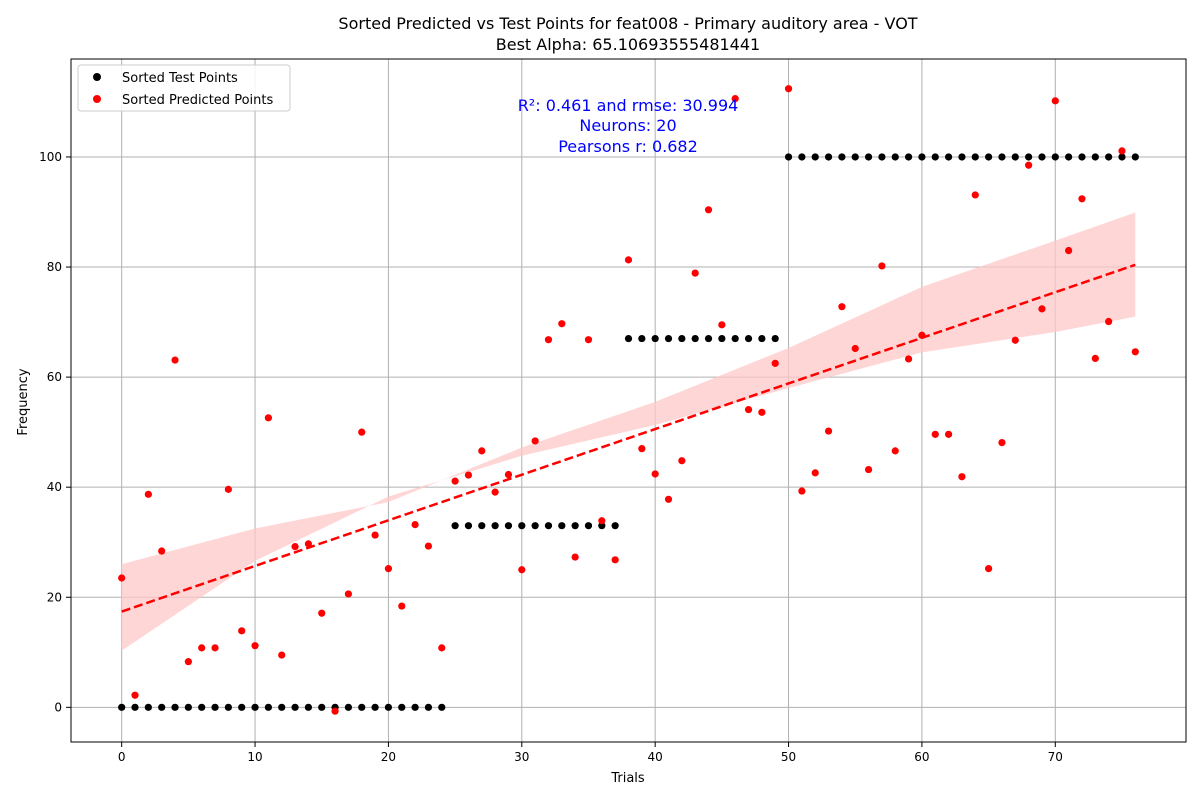 This screenshot has width=1200, height=800. I want to click on x-tick-label-5: 50, so click(788, 757).